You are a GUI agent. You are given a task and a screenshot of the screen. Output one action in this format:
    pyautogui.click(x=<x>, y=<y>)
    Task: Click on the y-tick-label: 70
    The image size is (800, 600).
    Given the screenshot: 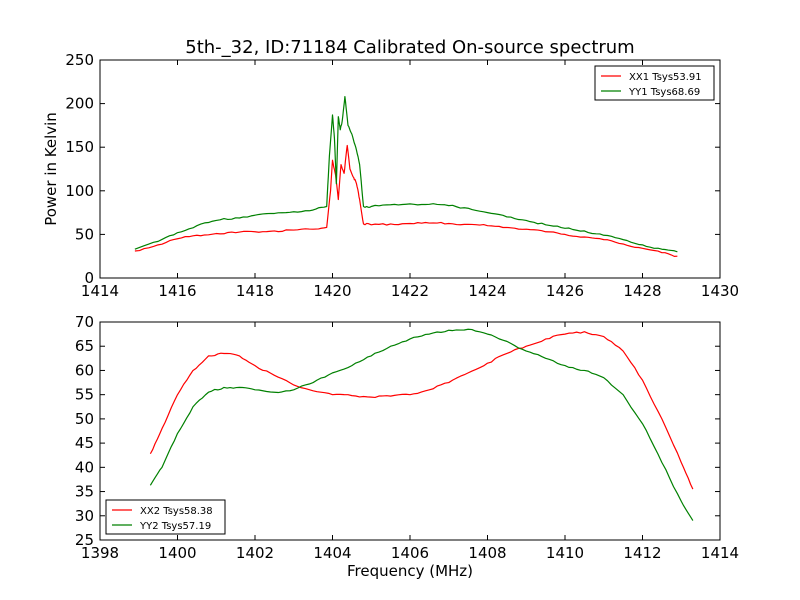 What is the action you would take?
    pyautogui.click(x=84, y=322)
    